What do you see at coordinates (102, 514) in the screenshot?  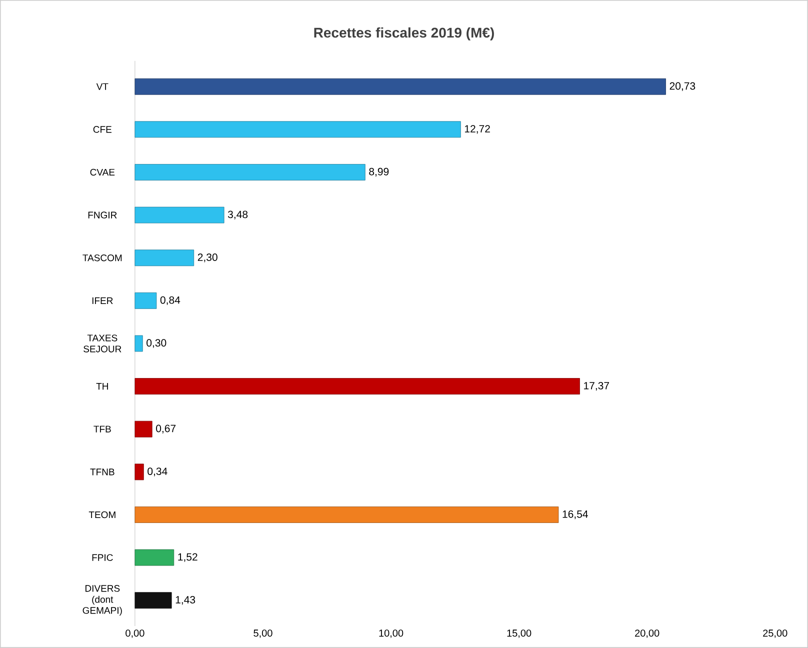 I see `y-tick-label: TEOM` at bounding box center [102, 514].